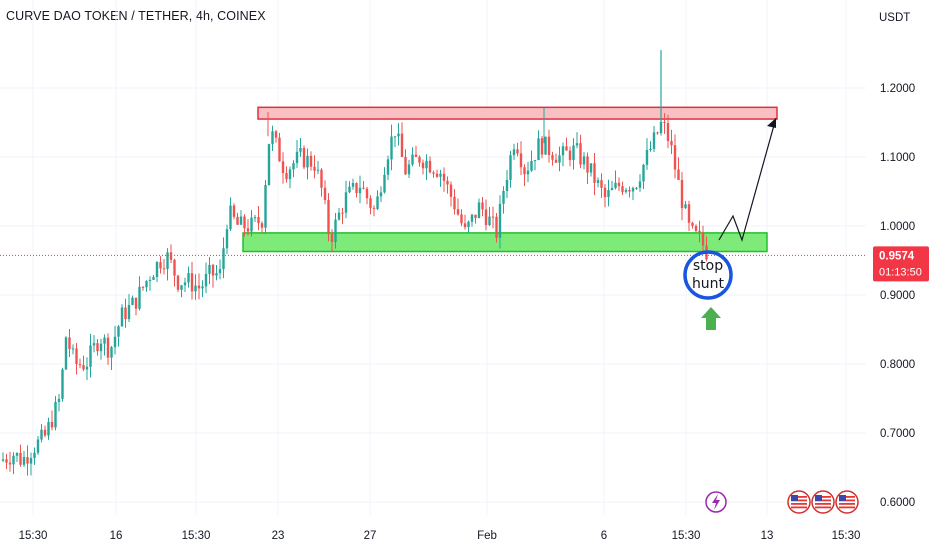 This screenshot has height=550, width=932. Describe the element at coordinates (278, 536) in the screenshot. I see `time-tick-label: 23` at that location.